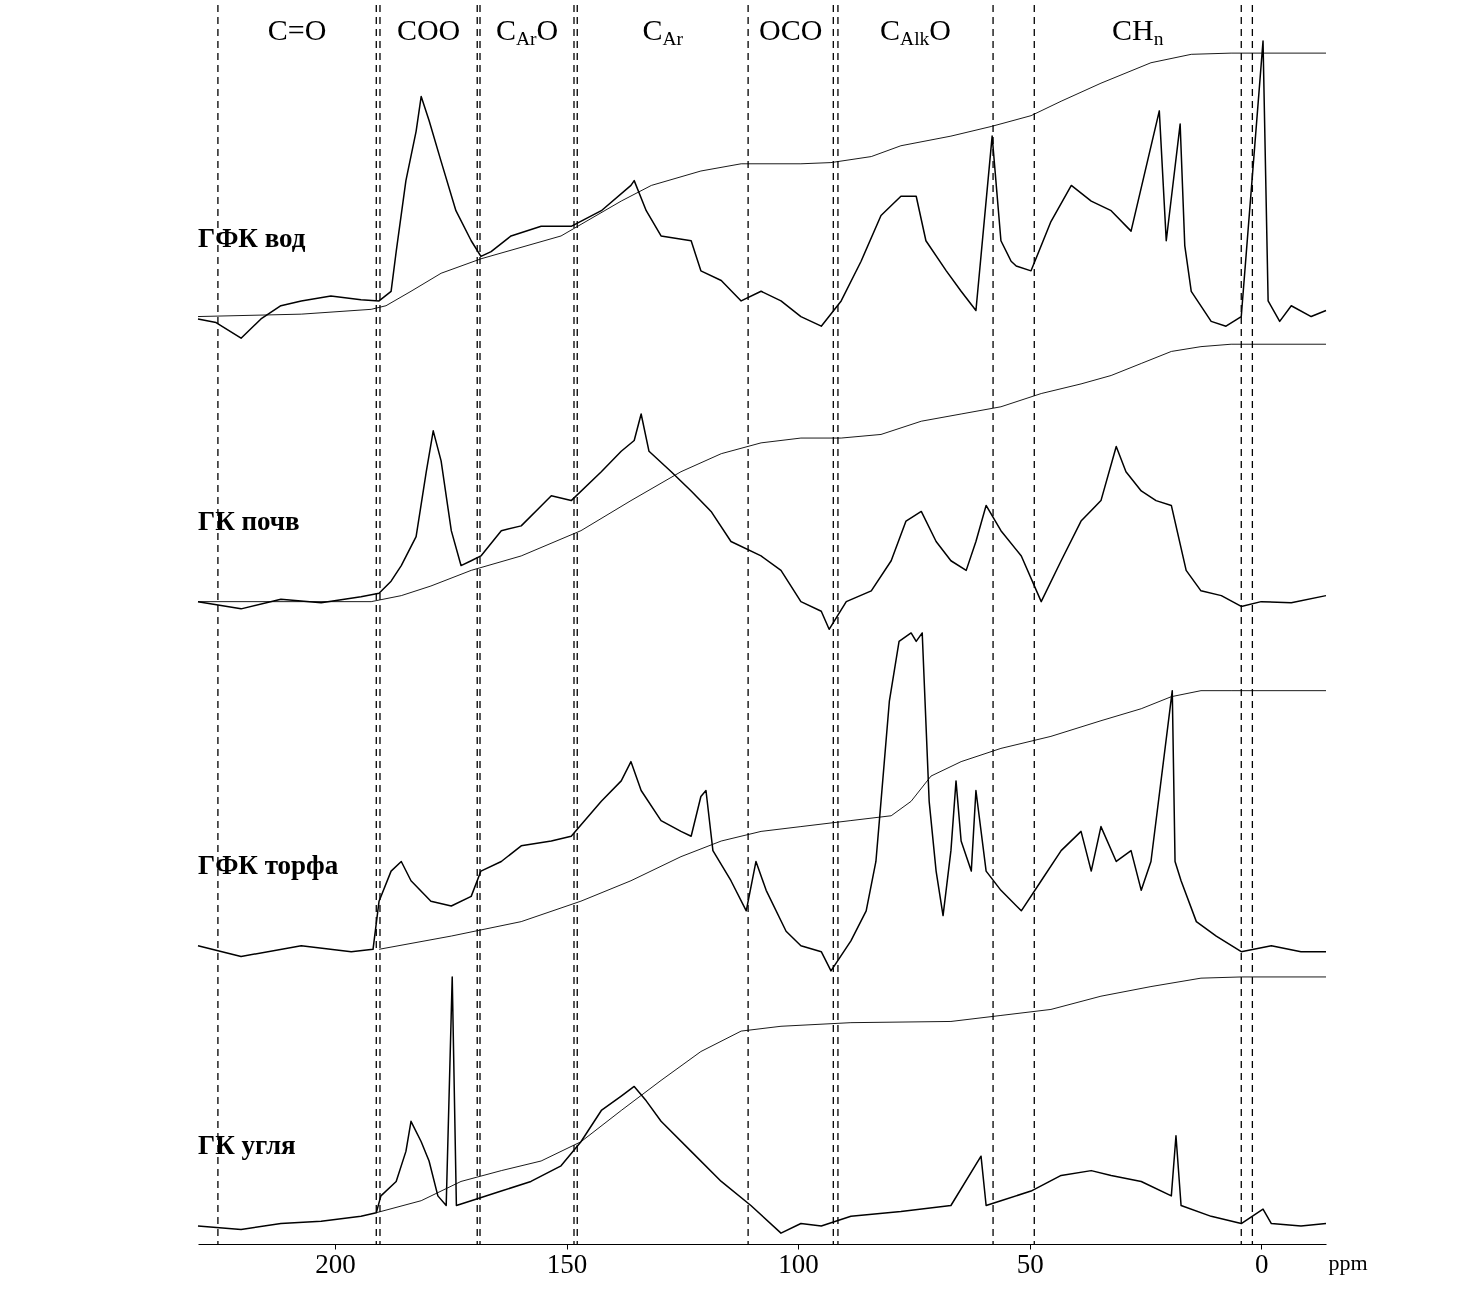  I want to click on text: ГК угля, so click(247, 1144).